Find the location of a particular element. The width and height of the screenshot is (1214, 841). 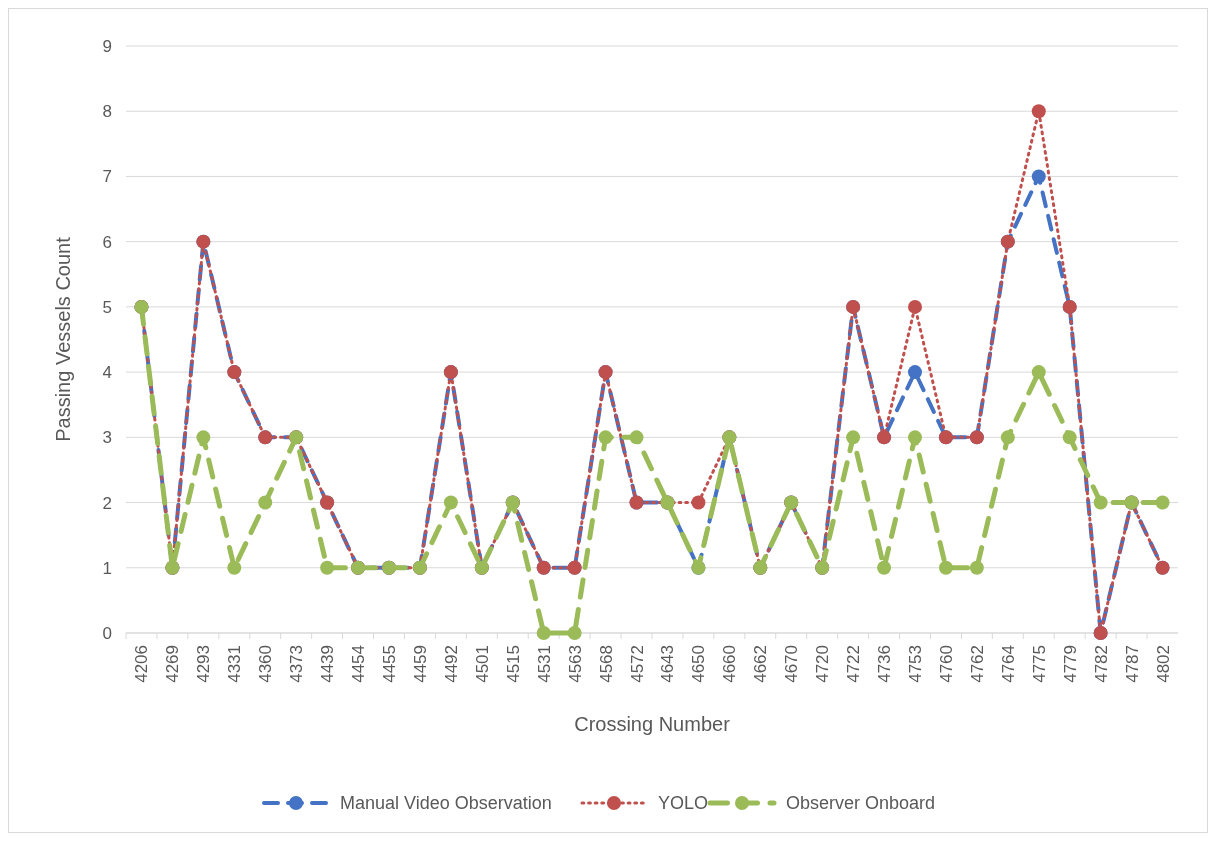

x-tick-label: 4501 is located at coordinates (482, 664).